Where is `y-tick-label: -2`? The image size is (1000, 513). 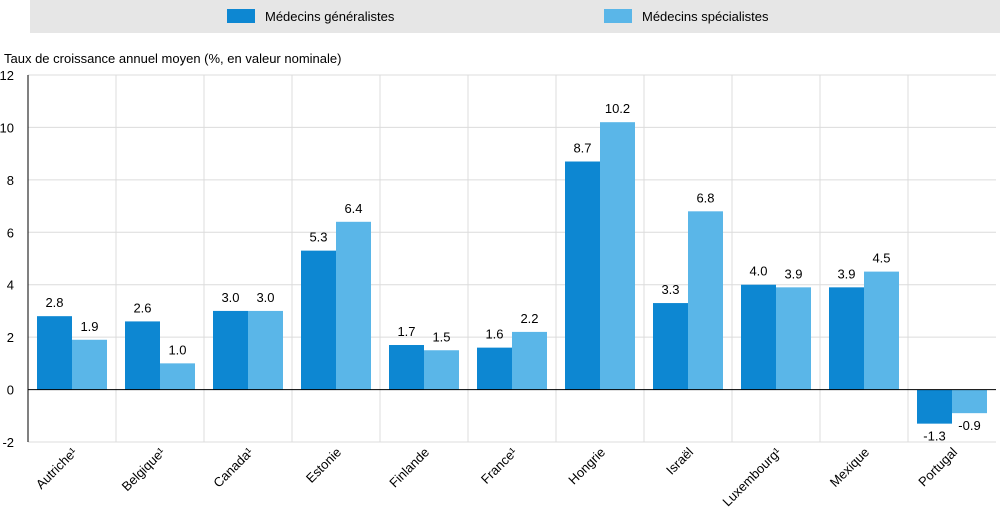
y-tick-label: -2 is located at coordinates (8, 442).